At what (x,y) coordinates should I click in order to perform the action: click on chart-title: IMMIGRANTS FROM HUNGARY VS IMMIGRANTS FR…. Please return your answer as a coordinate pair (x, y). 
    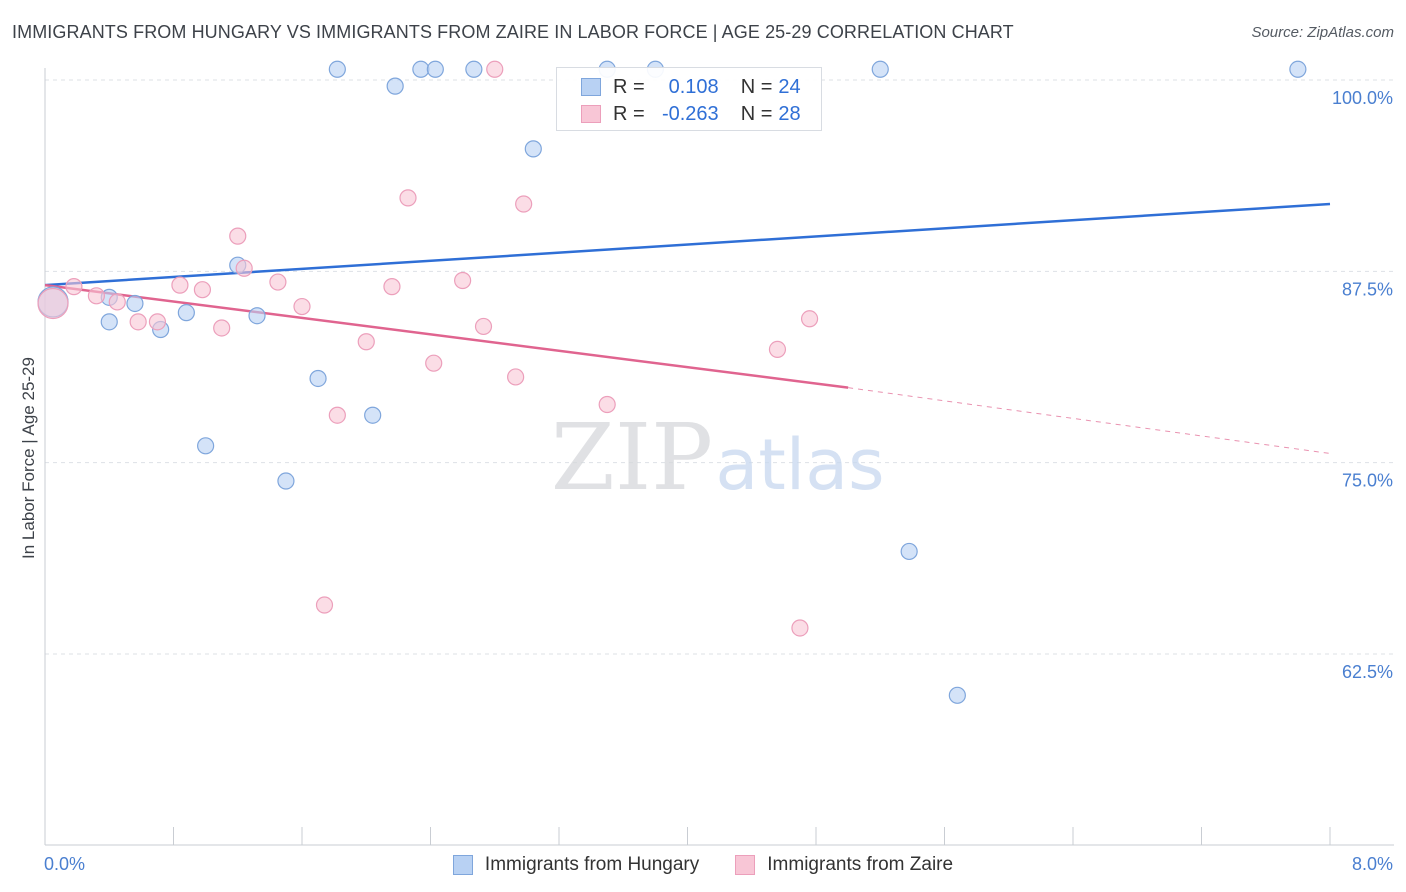
    Looking at the image, I should click on (513, 32).